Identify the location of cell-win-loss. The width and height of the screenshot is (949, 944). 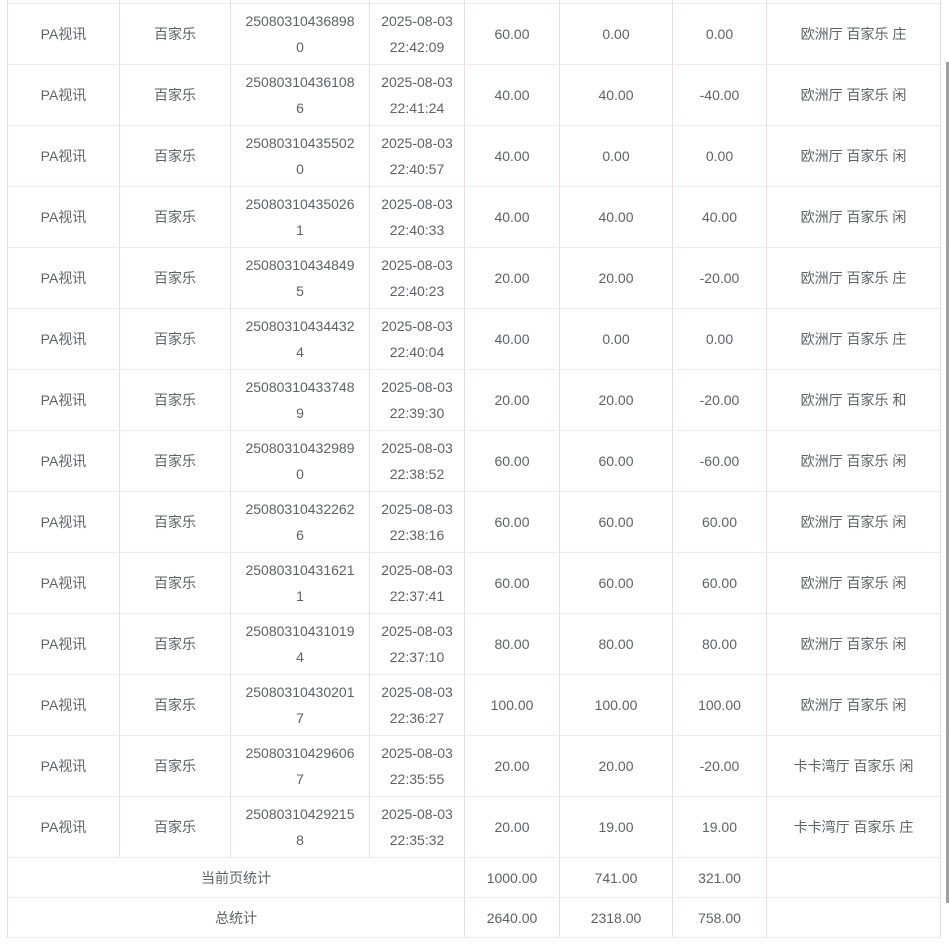
(720, 1).